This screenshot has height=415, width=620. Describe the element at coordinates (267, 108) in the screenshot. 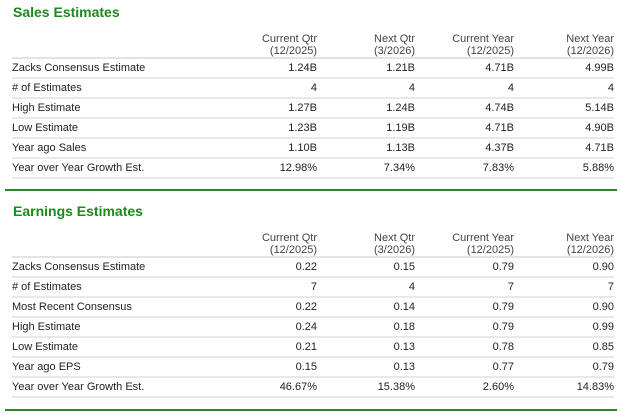

I see `cell-value: 1.27B` at that location.